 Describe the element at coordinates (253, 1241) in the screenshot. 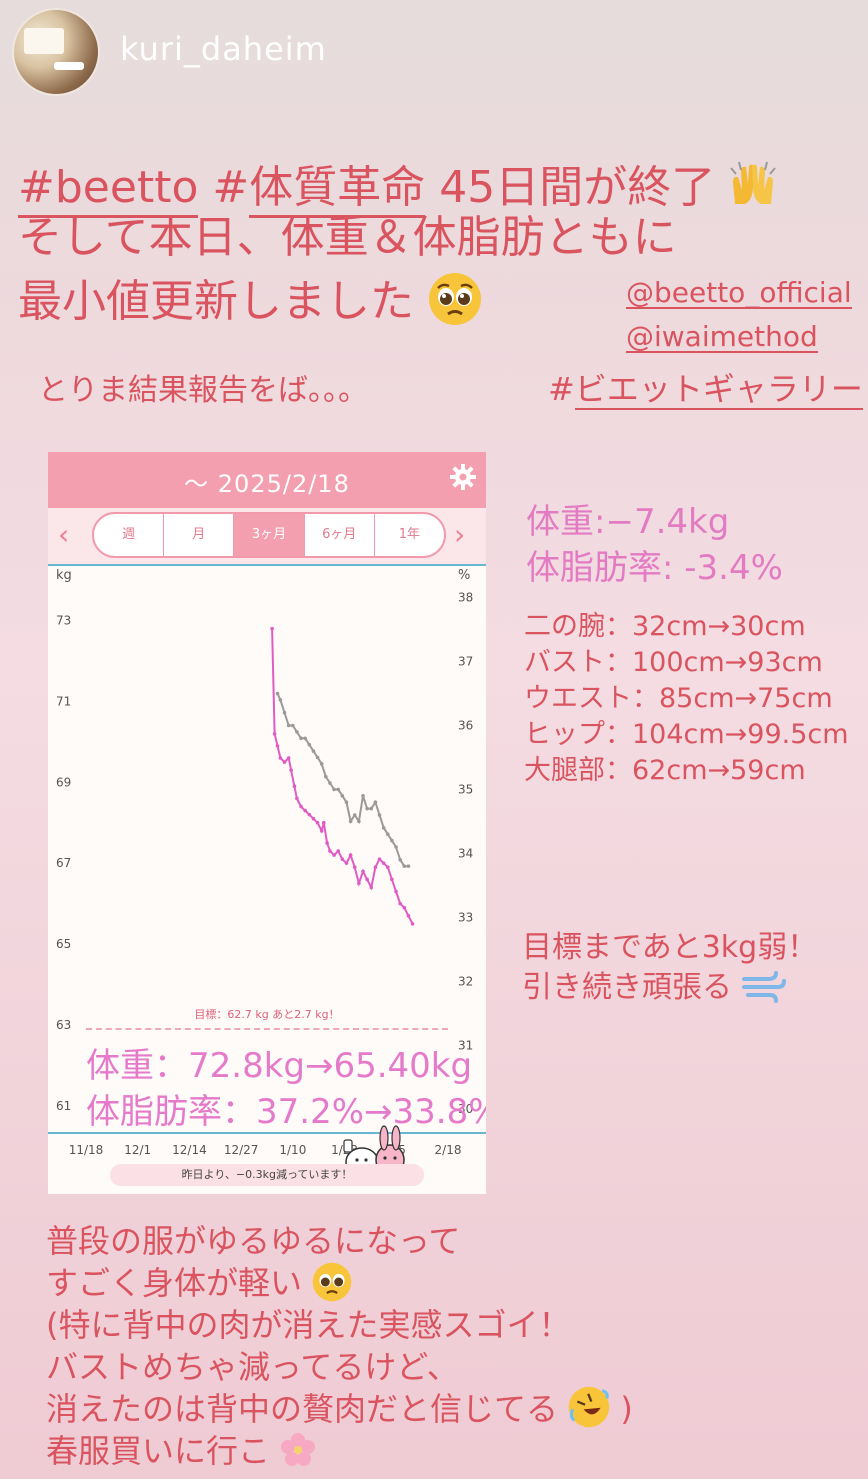

I see `bottom-line-1: 普段の服がゆるゆるになって` at that location.